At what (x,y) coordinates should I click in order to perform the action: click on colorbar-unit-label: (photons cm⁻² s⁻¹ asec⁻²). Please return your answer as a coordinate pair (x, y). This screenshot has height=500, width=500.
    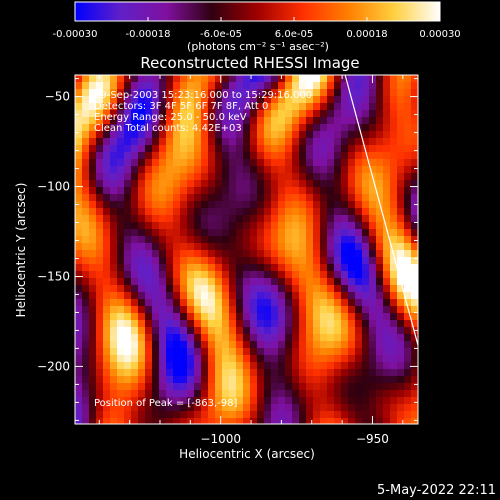
    Looking at the image, I should click on (258, 46).